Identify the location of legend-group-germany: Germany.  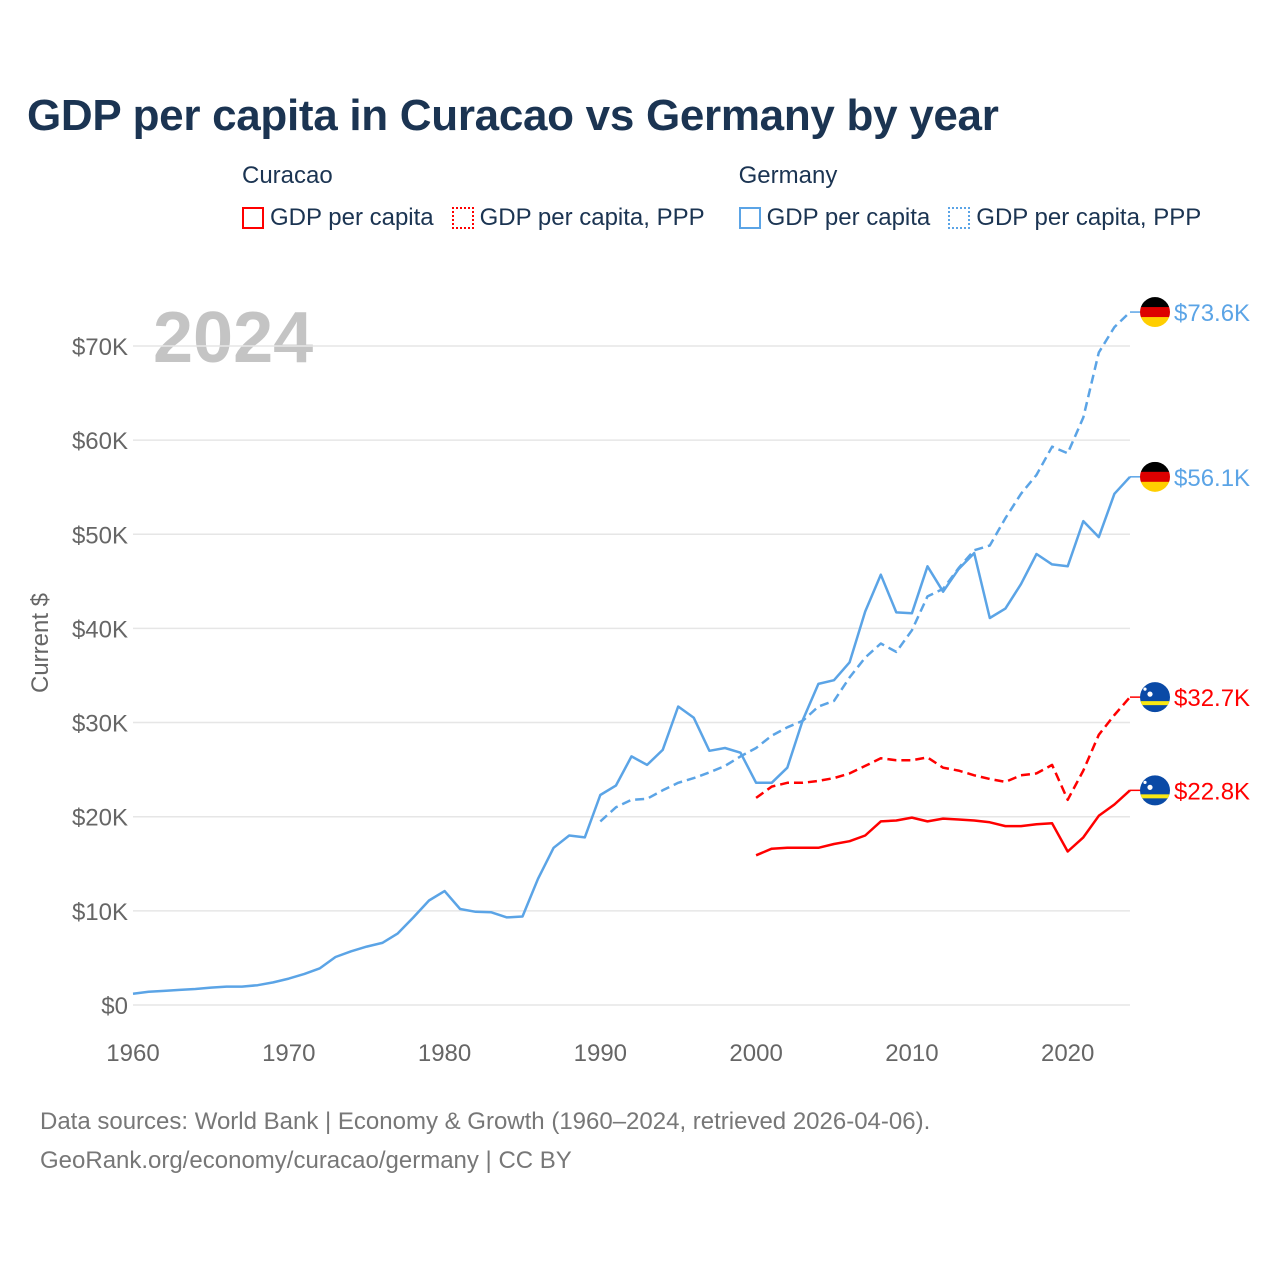
(788, 175).